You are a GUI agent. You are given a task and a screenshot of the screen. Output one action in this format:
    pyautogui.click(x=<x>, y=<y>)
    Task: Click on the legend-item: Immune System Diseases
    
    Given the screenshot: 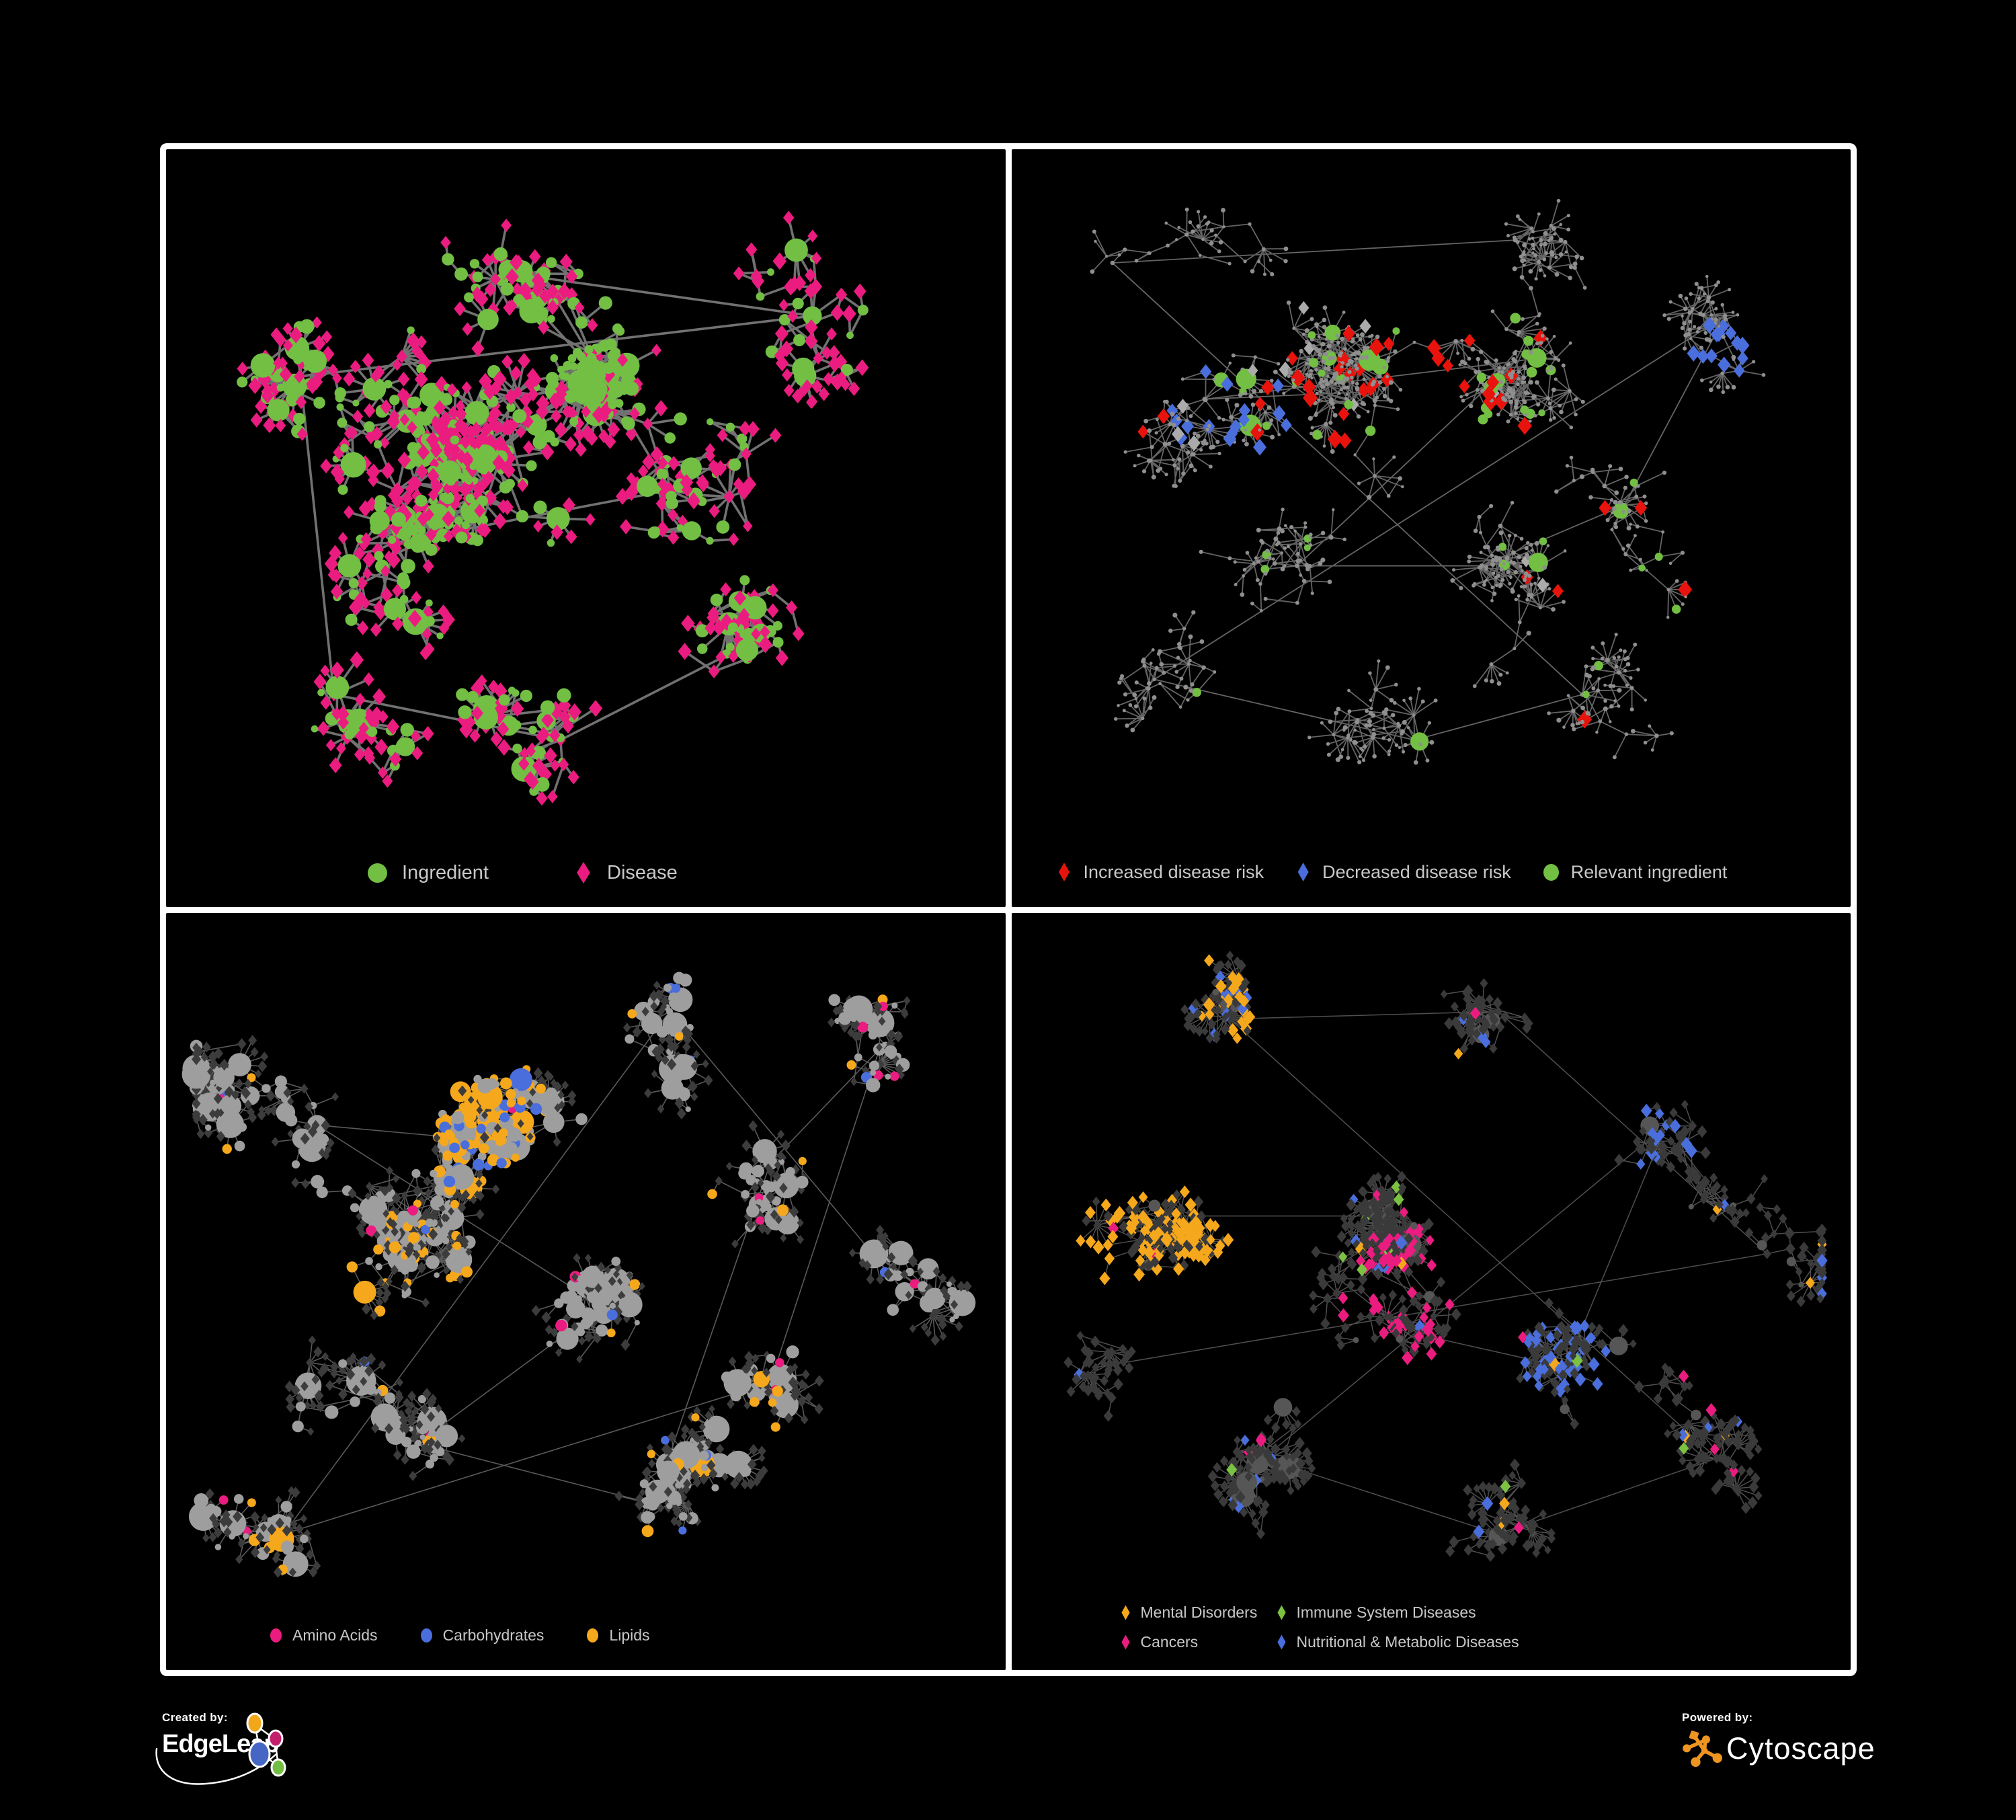 What is the action you would take?
    pyautogui.click(x=1398, y=1613)
    